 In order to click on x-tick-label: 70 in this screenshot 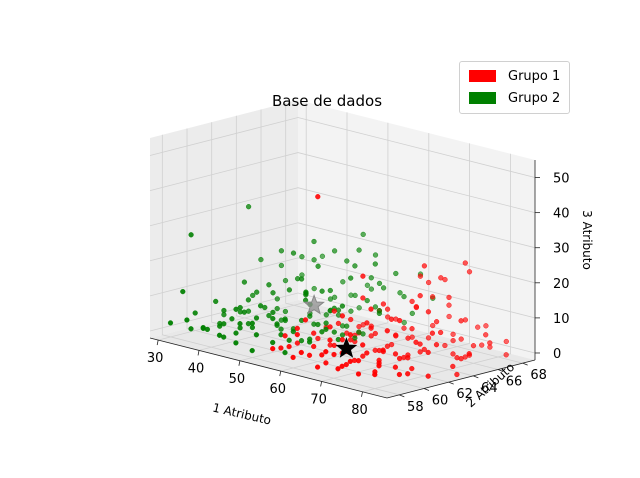, I will do `click(318, 399)`.